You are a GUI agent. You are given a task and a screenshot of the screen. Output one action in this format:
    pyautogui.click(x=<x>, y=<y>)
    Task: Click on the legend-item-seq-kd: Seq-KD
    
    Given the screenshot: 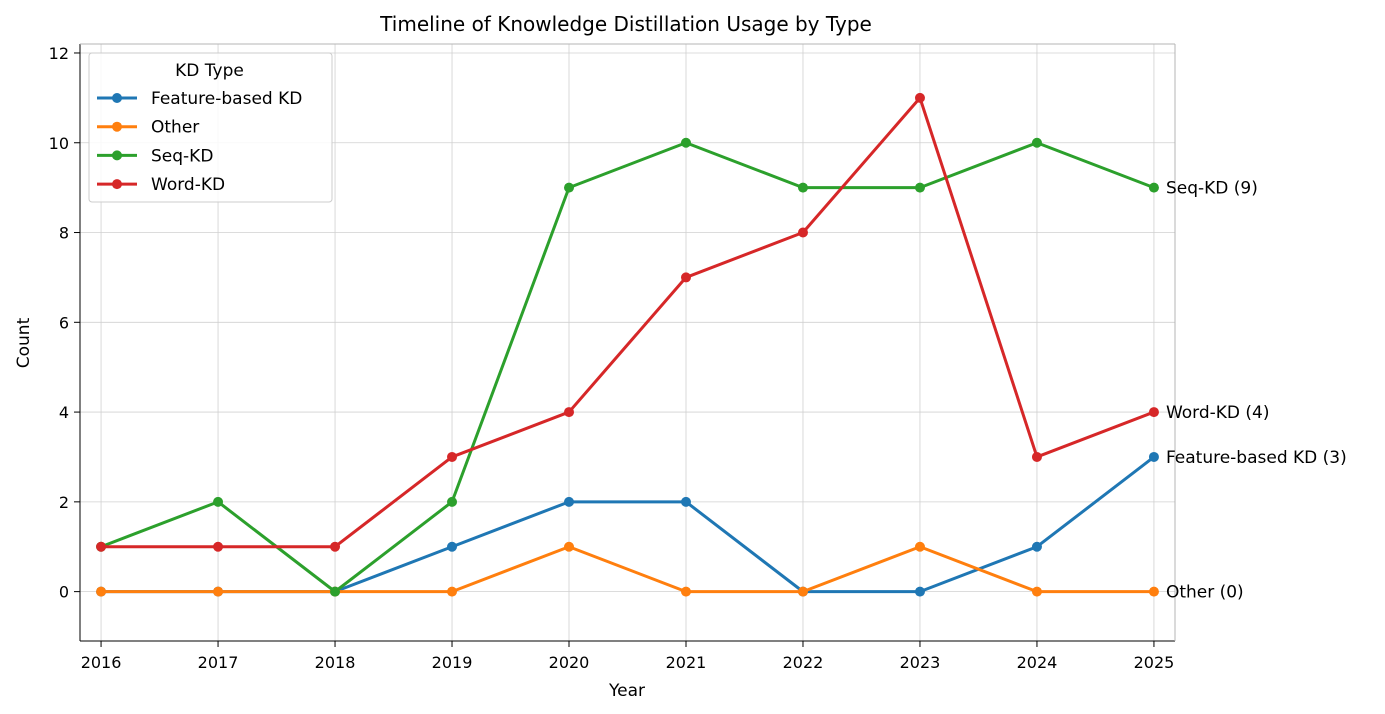 What is the action you would take?
    pyautogui.click(x=155, y=156)
    